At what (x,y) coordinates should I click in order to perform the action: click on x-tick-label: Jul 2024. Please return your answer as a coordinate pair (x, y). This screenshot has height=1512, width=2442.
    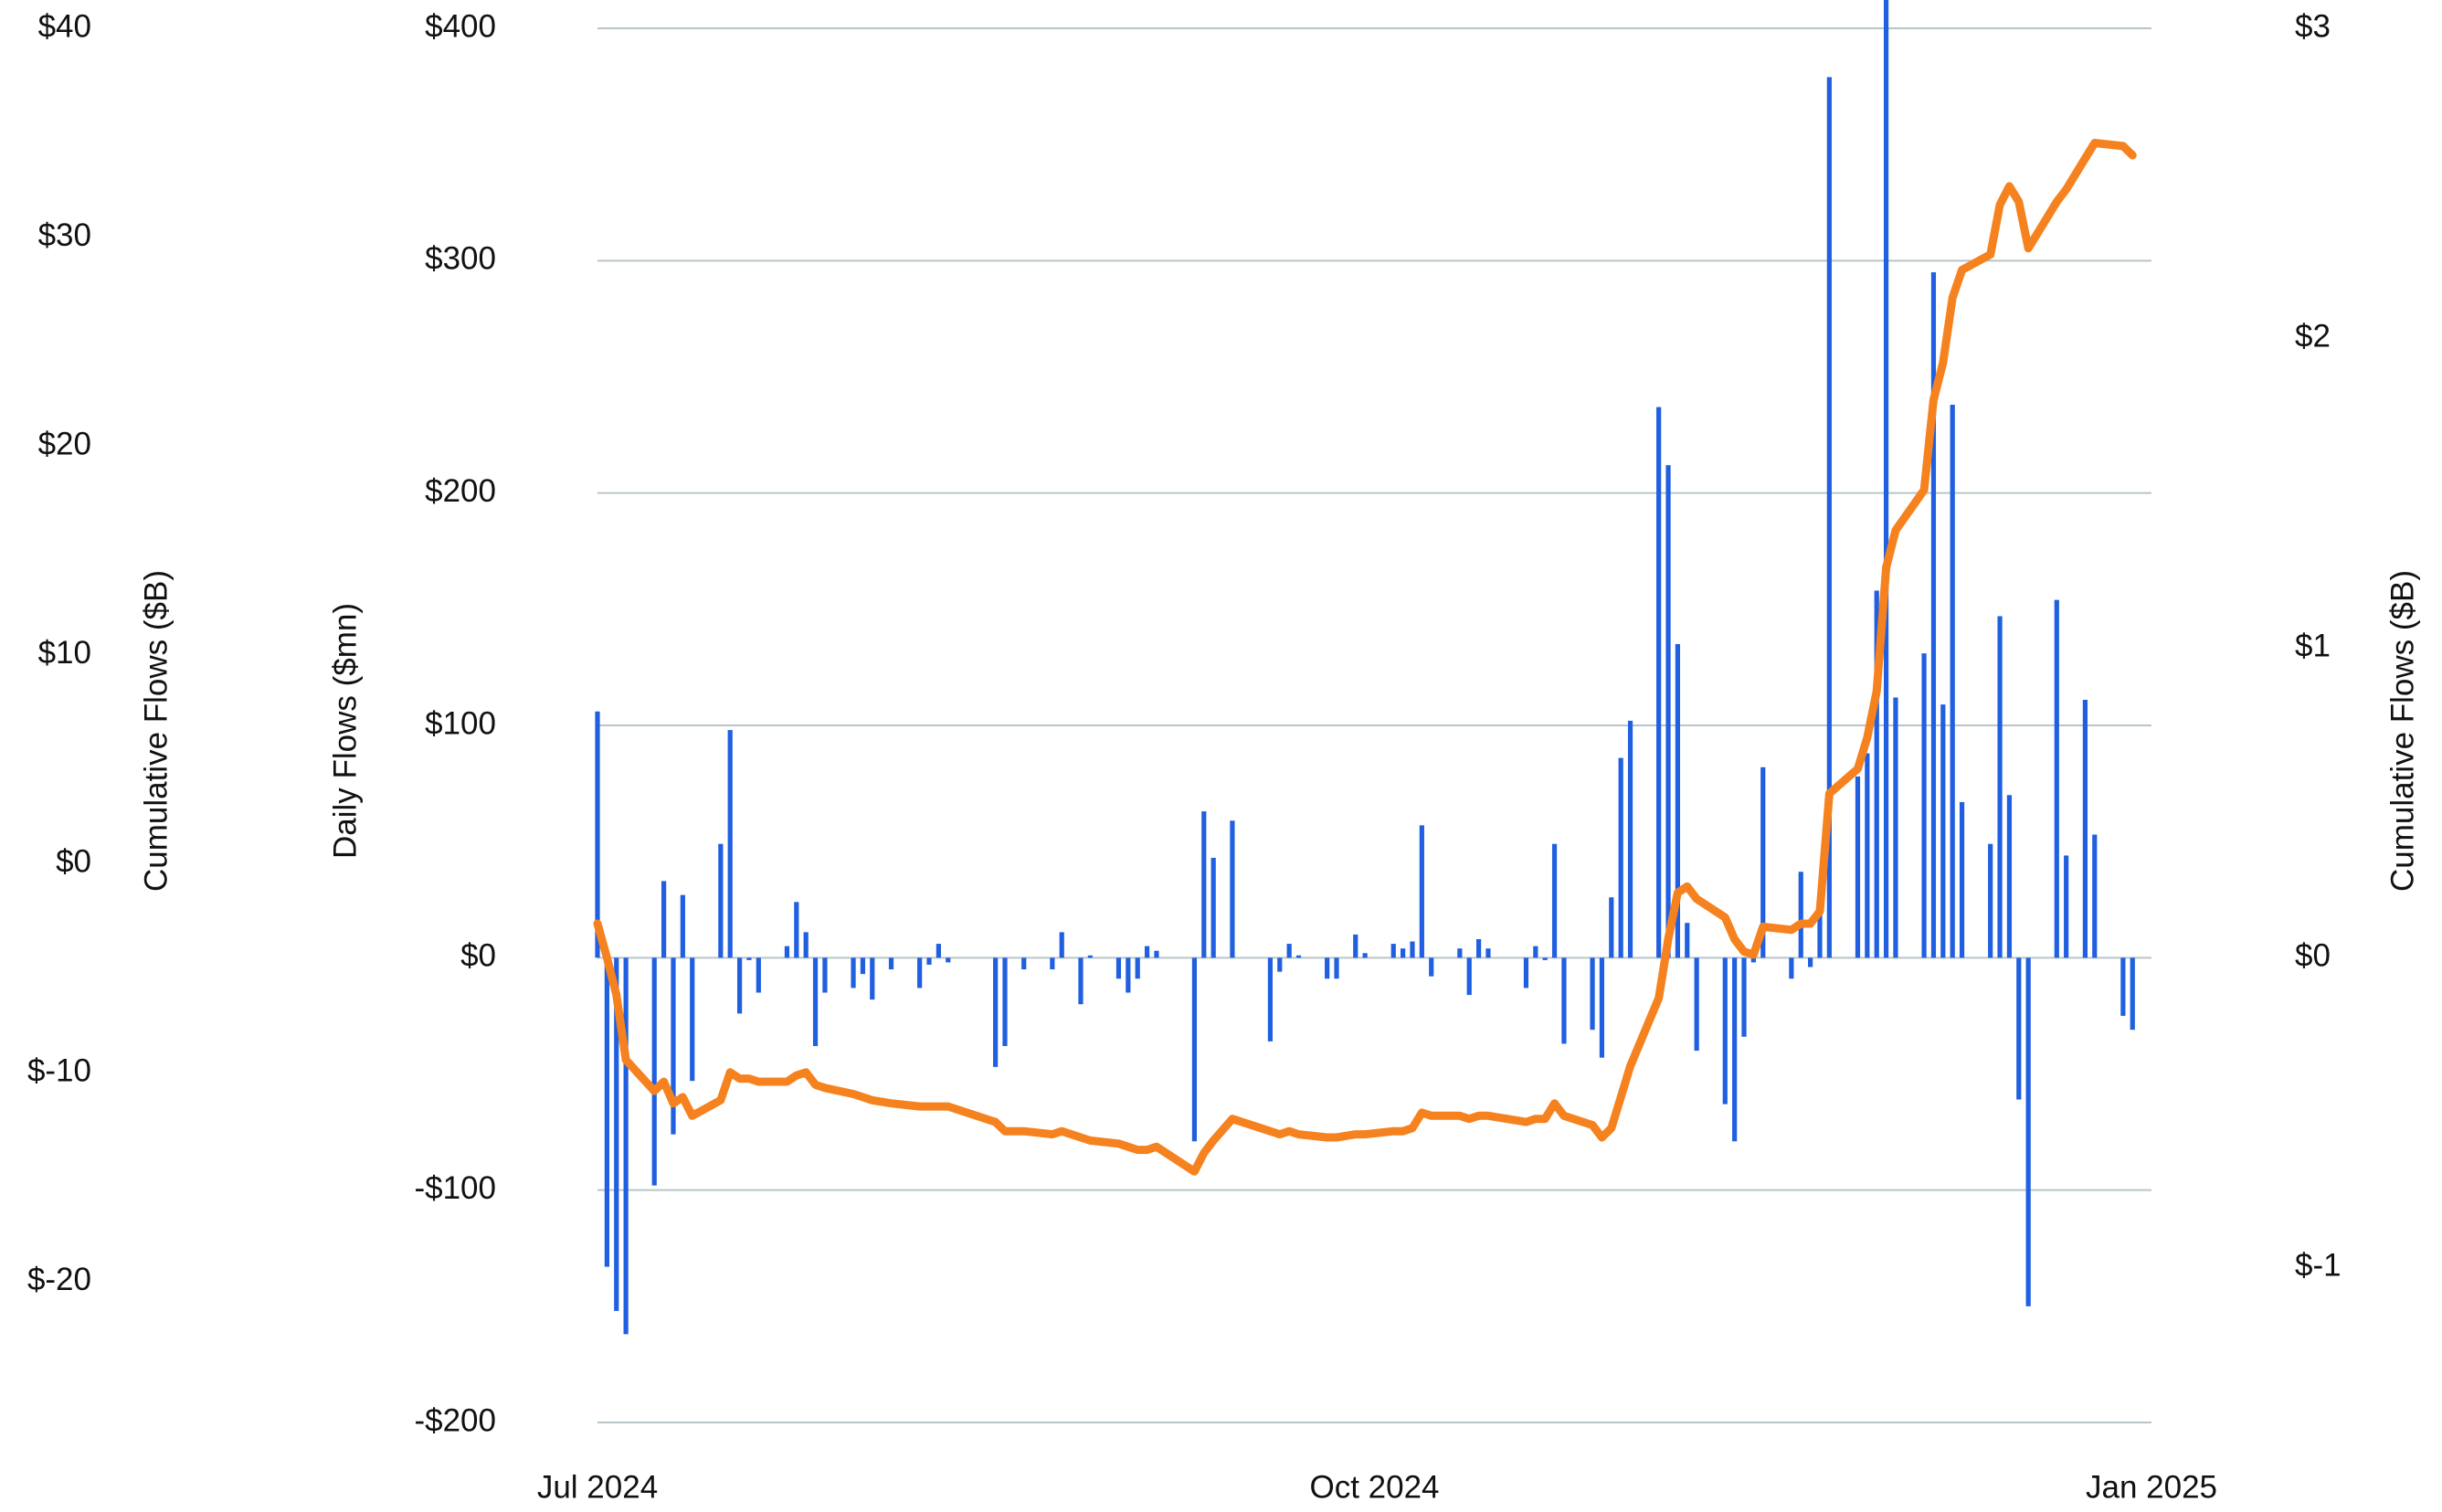
    Looking at the image, I should click on (597, 1487).